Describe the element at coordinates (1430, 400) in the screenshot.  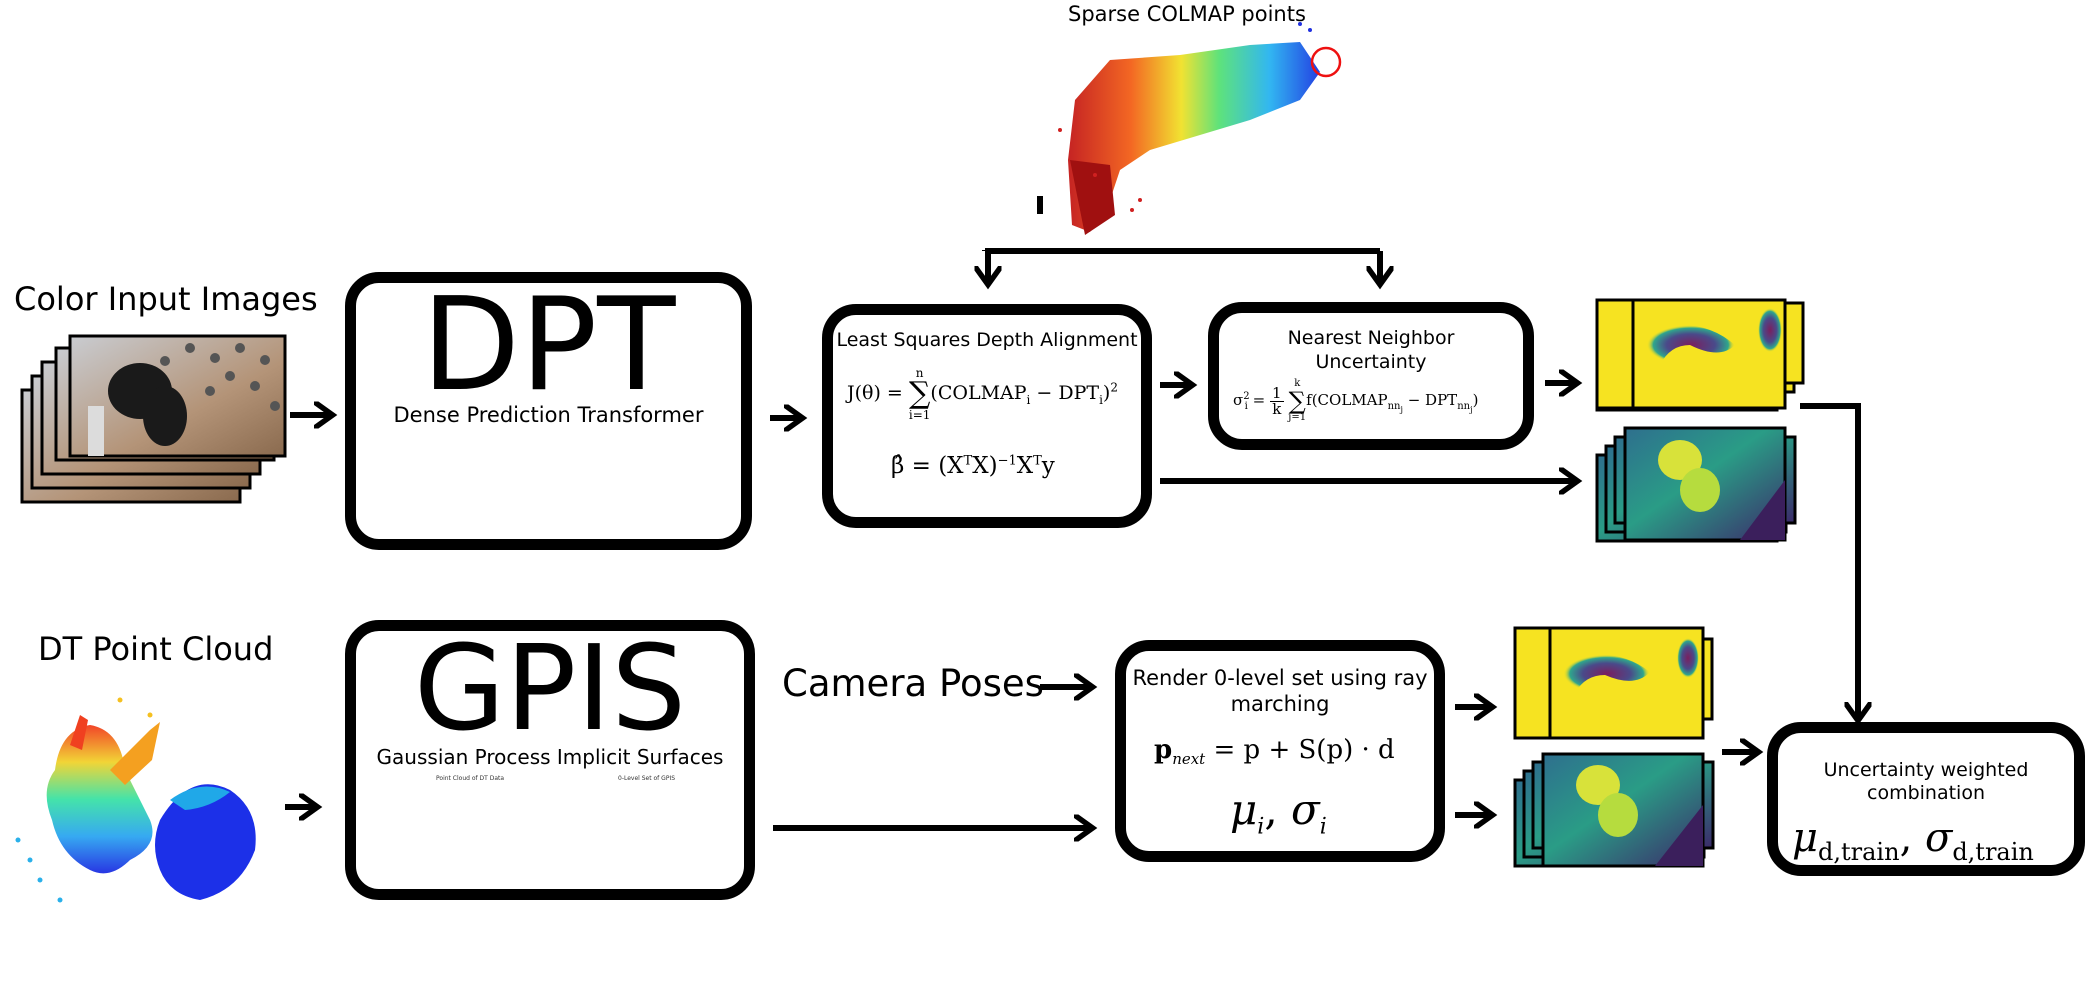
I see `nn-mid: − DPT` at that location.